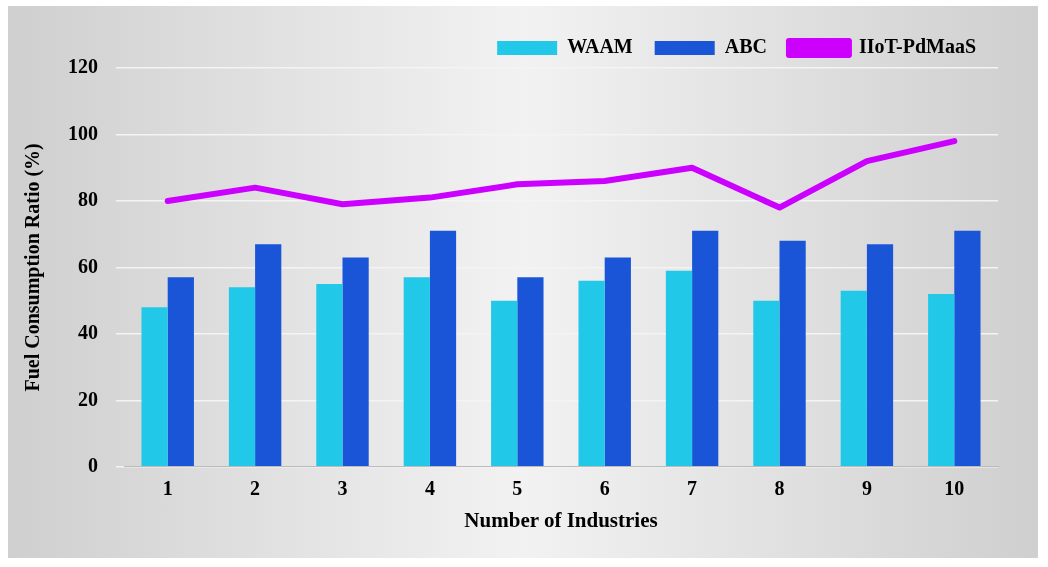  What do you see at coordinates (561, 519) in the screenshot?
I see `x-axis-title: Number of Industries` at bounding box center [561, 519].